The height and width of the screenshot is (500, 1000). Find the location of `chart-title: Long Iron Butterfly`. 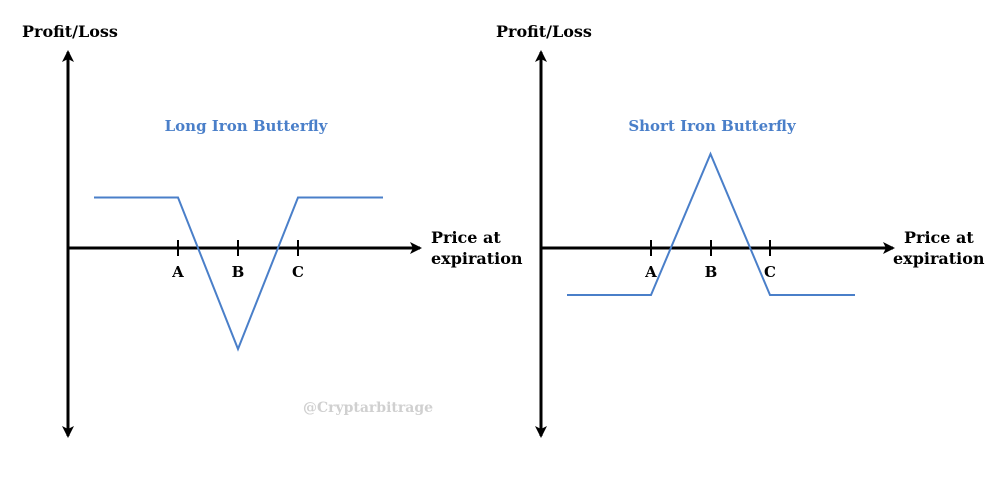

chart-title: Long Iron Butterfly is located at coordinates (247, 126).